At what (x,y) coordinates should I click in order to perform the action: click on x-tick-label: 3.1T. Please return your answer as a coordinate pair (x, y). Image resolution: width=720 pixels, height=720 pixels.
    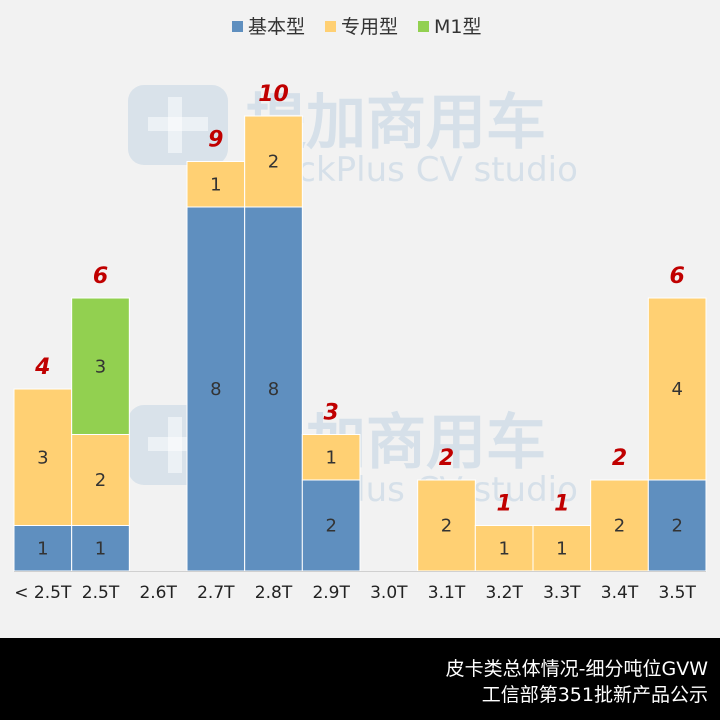
    Looking at the image, I should click on (447, 593).